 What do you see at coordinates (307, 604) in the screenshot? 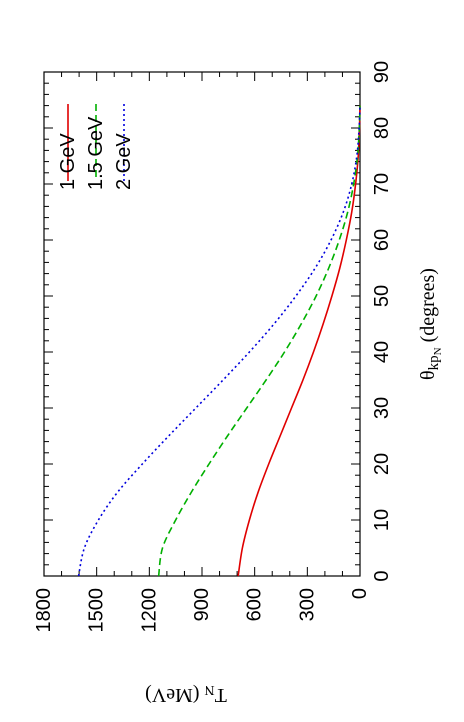
I see `y-tick-label: 300` at bounding box center [307, 604].